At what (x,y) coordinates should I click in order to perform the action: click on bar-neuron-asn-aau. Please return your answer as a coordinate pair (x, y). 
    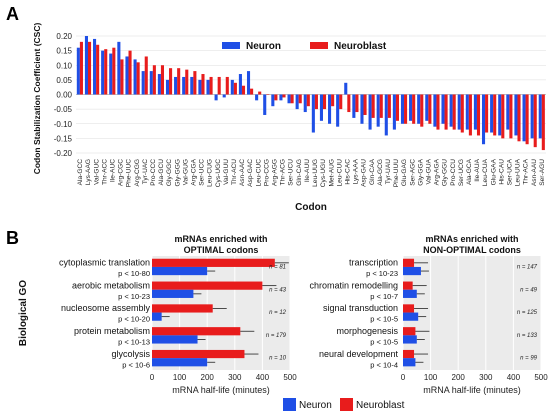
    Looking at the image, I should click on (532, 116).